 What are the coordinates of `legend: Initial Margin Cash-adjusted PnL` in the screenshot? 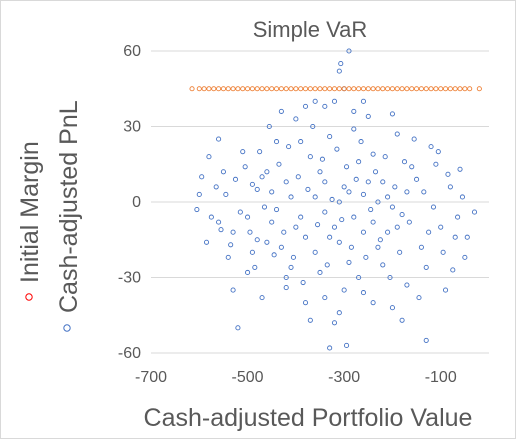 It's located at (49, 216).